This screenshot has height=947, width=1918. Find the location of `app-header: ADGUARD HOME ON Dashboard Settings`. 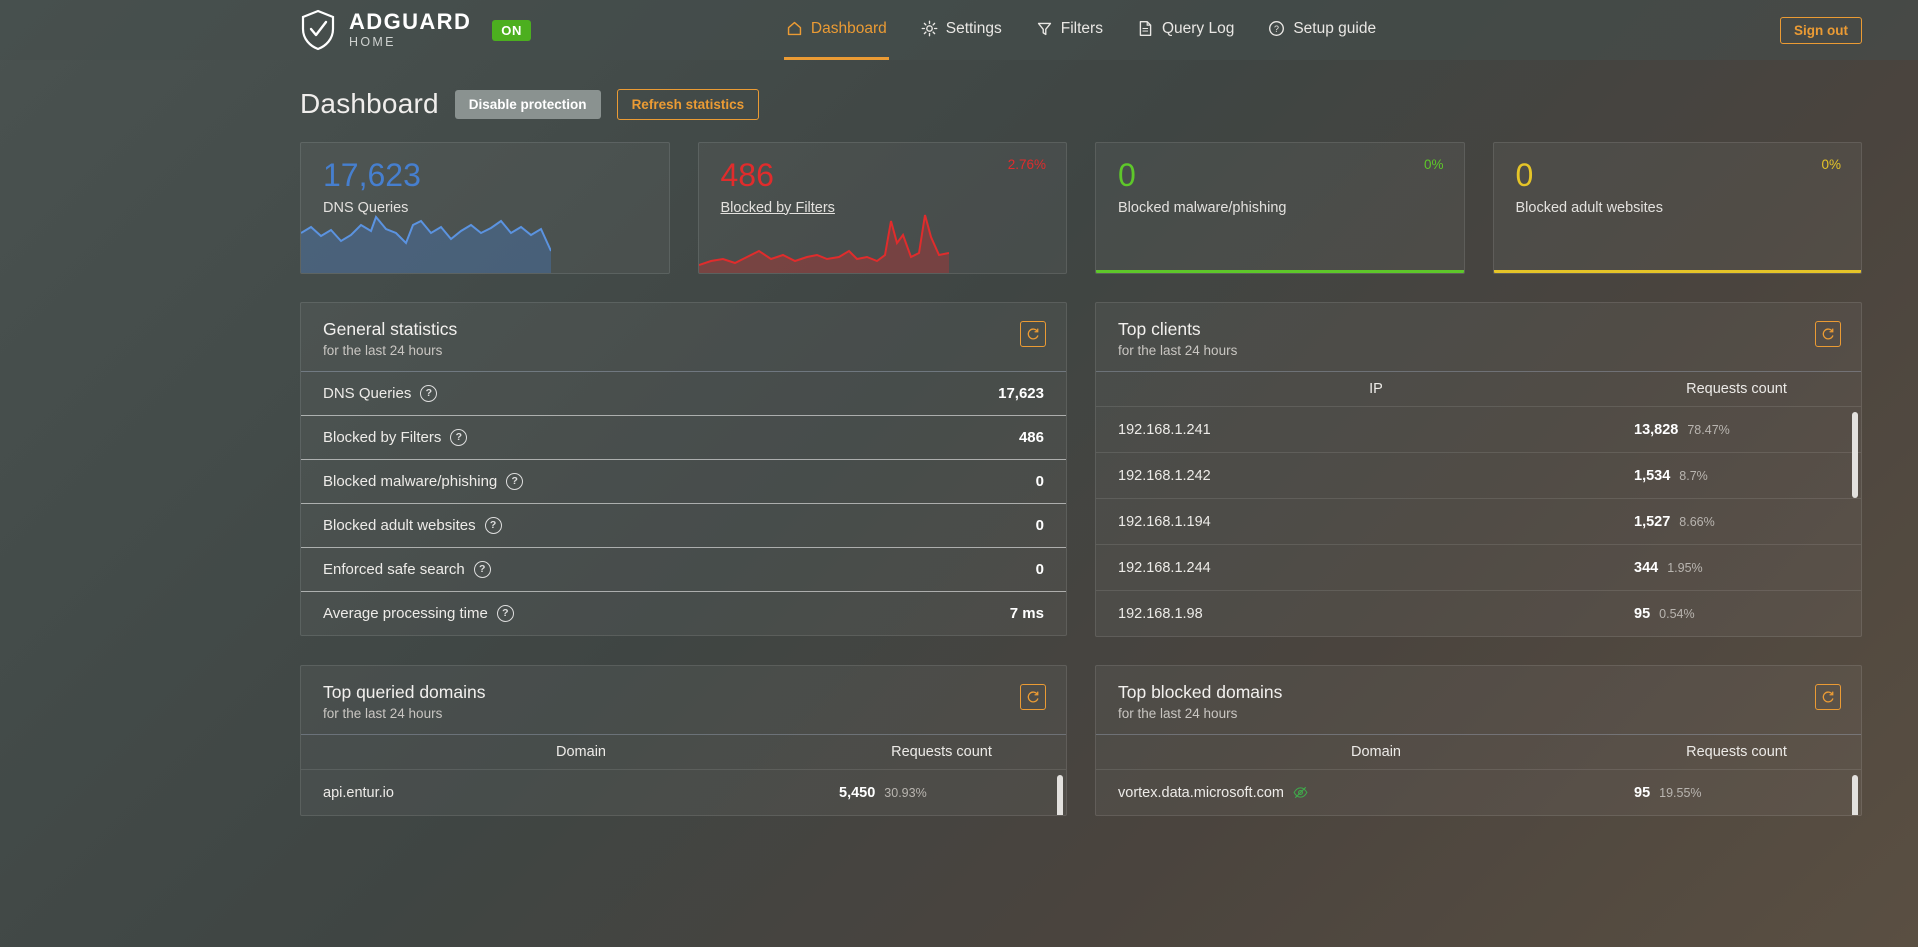

app-header: ADGUARD HOME ON Dashboard Settings is located at coordinates (959, 30).